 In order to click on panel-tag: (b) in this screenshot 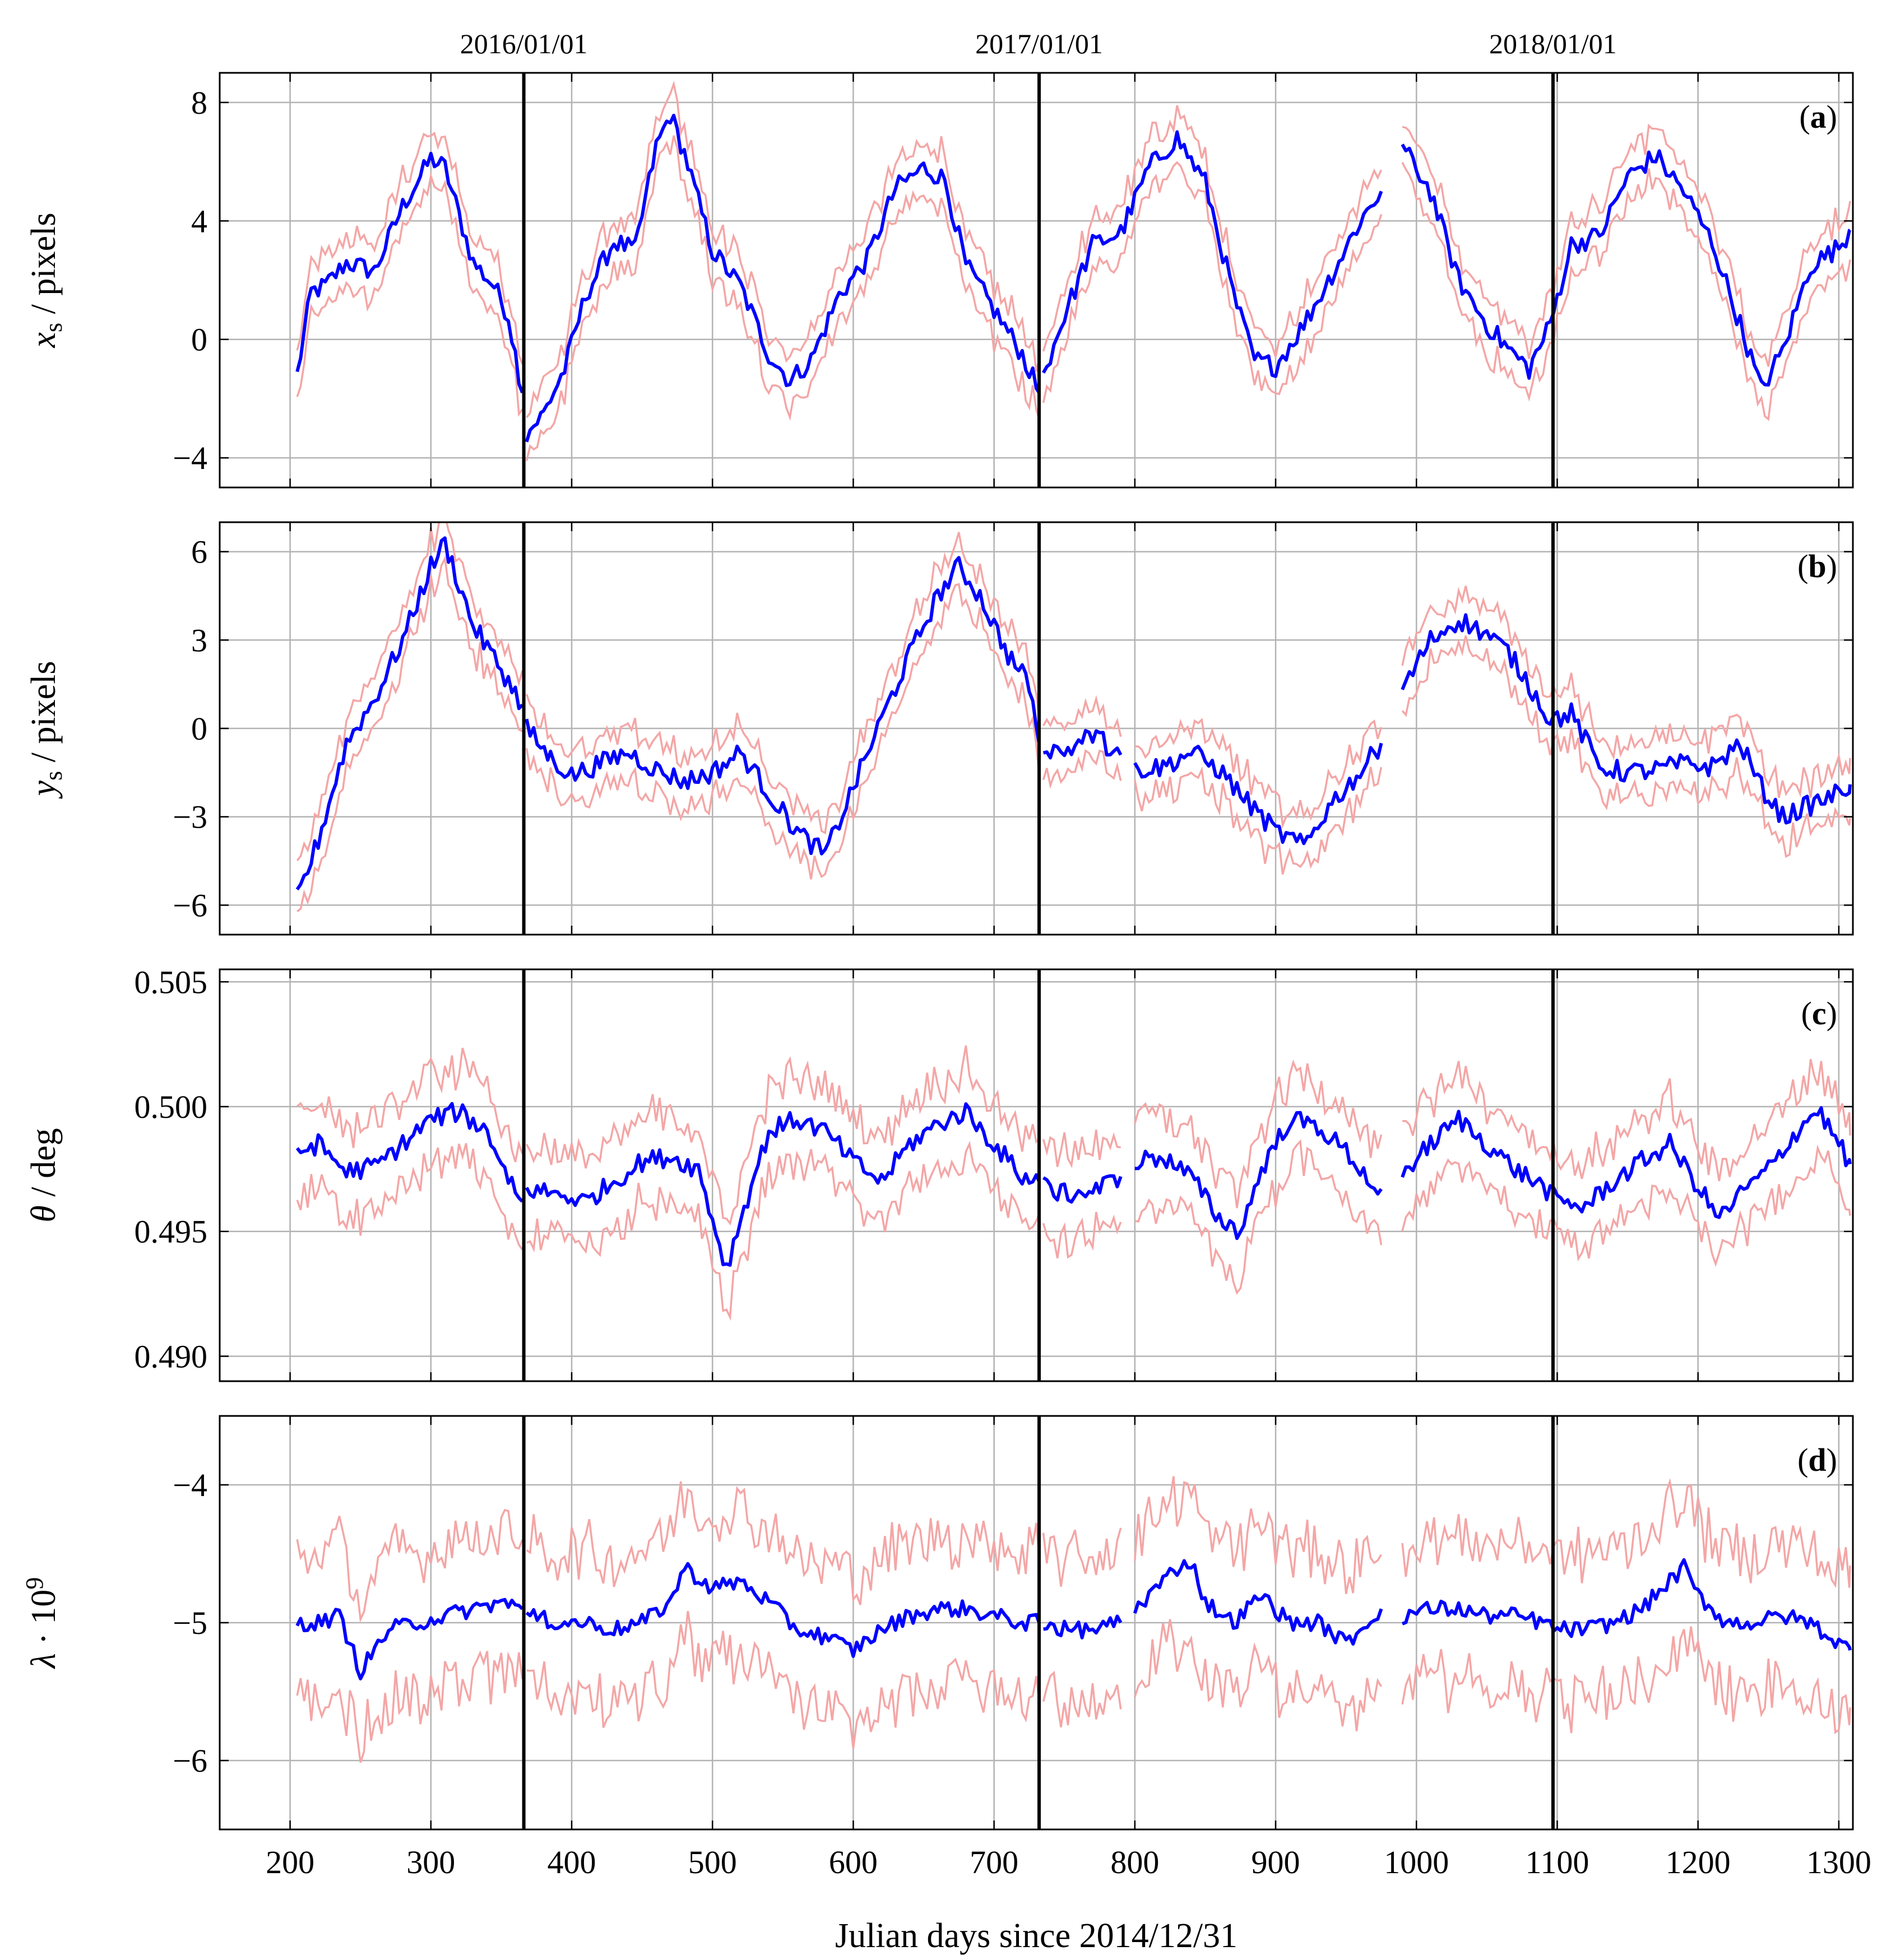, I will do `click(1817, 566)`.